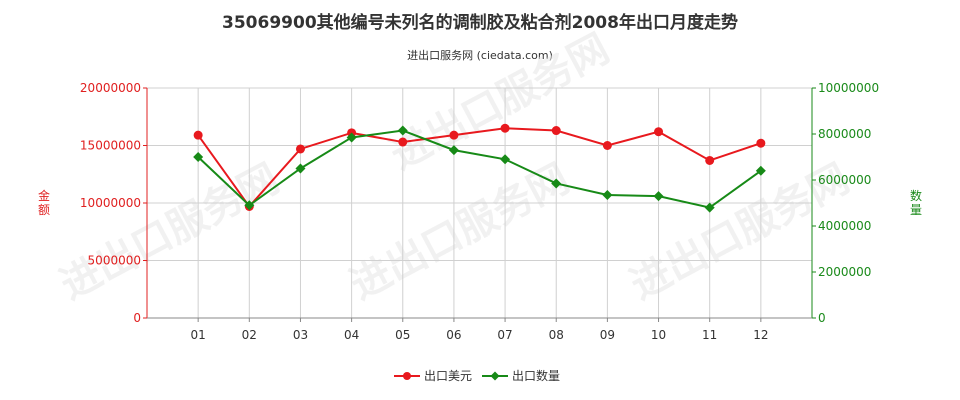  What do you see at coordinates (916, 195) in the screenshot?
I see `right-axis-title-char: 数` at bounding box center [916, 195].